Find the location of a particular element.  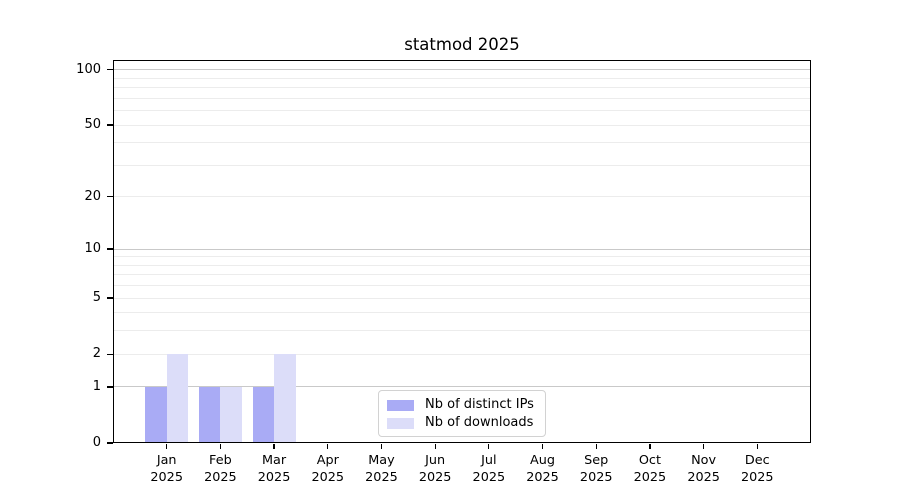

bar-distinct-ips-feb is located at coordinates (209, 414).